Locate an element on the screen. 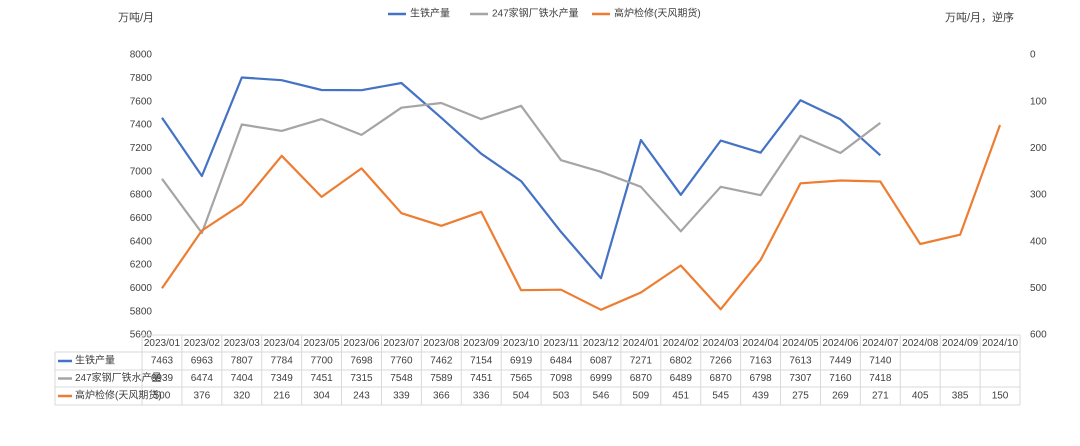 The width and height of the screenshot is (1080, 446). table-cell: 7098 is located at coordinates (561, 378).